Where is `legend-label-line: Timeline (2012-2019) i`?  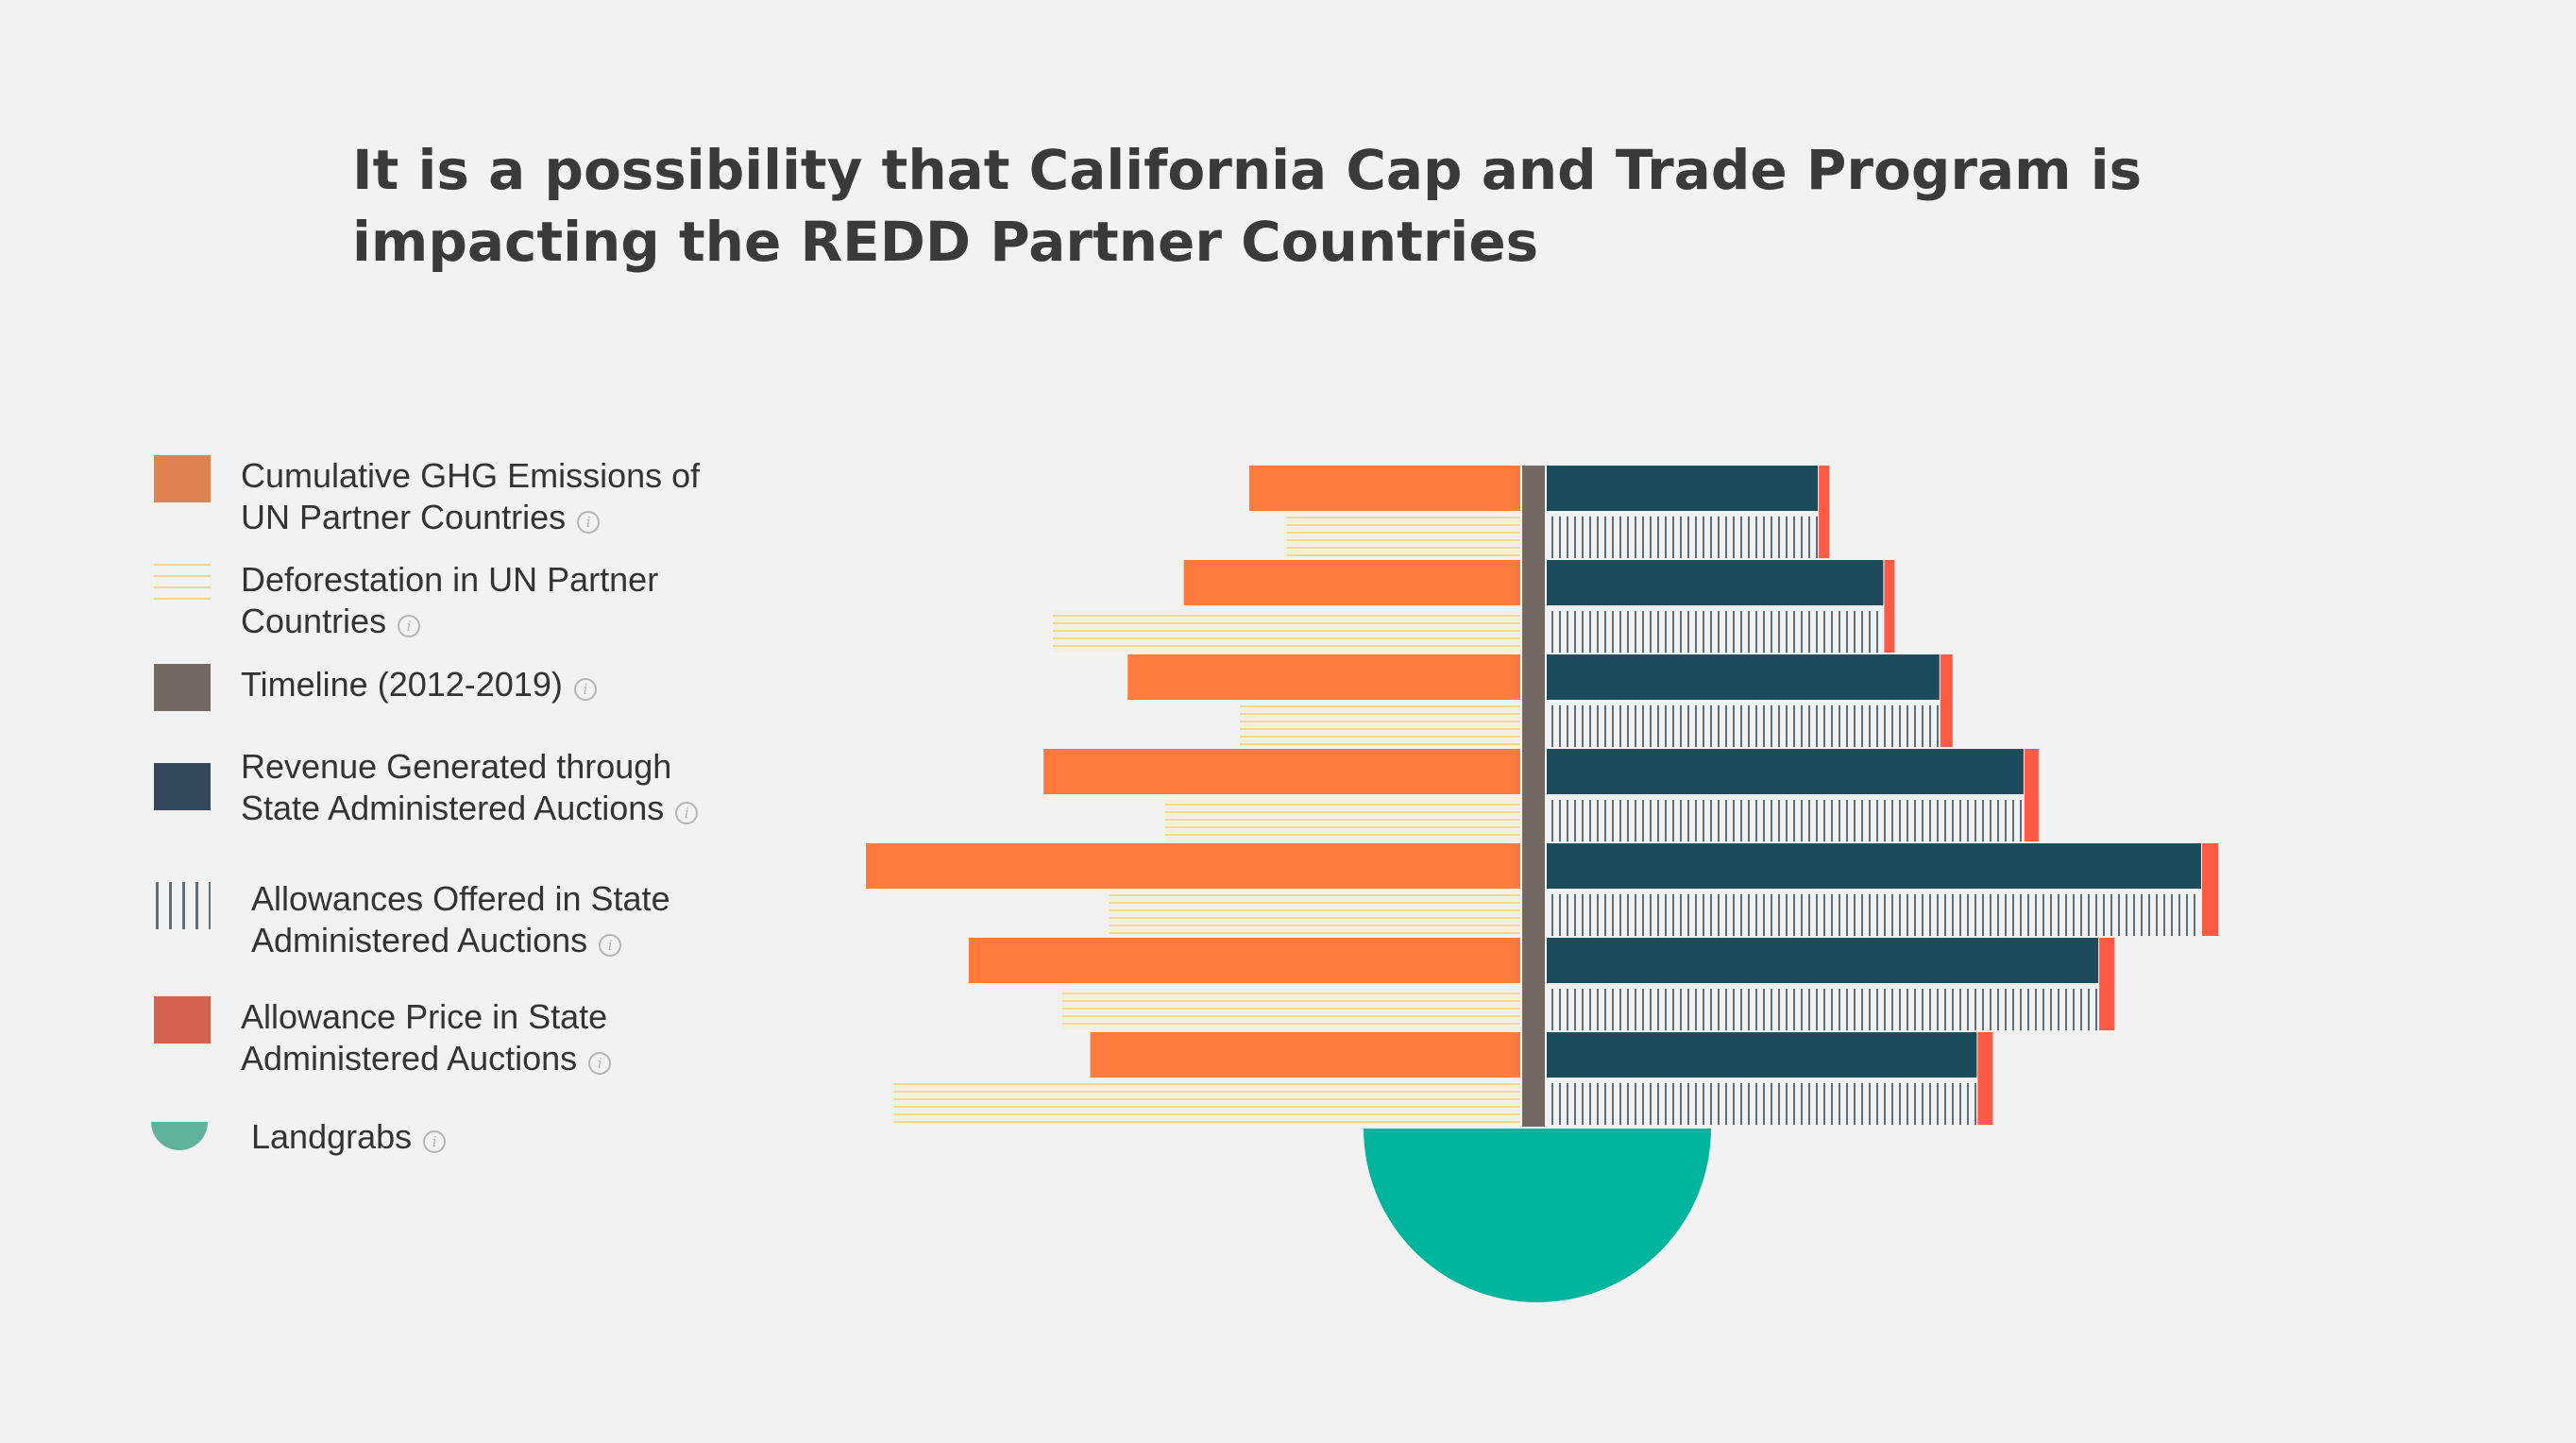
legend-label-line: Timeline (2012-2019) i is located at coordinates (419, 684).